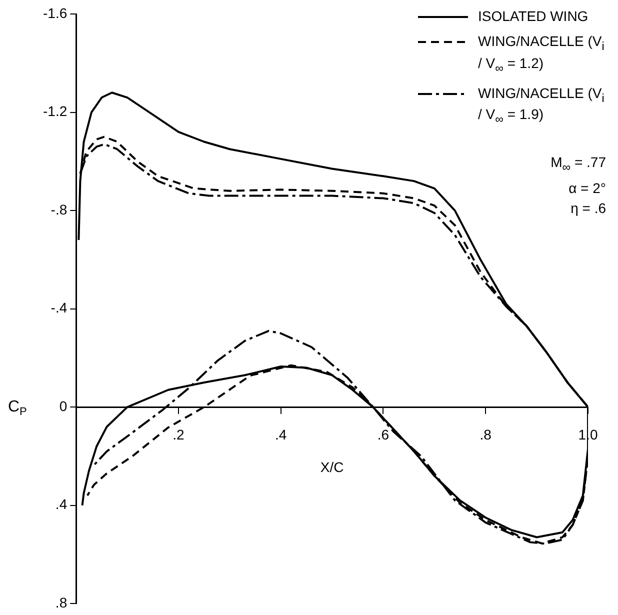 This screenshot has width=618, height=615. What do you see at coordinates (486, 434) in the screenshot?
I see `x-tick-label: .8` at bounding box center [486, 434].